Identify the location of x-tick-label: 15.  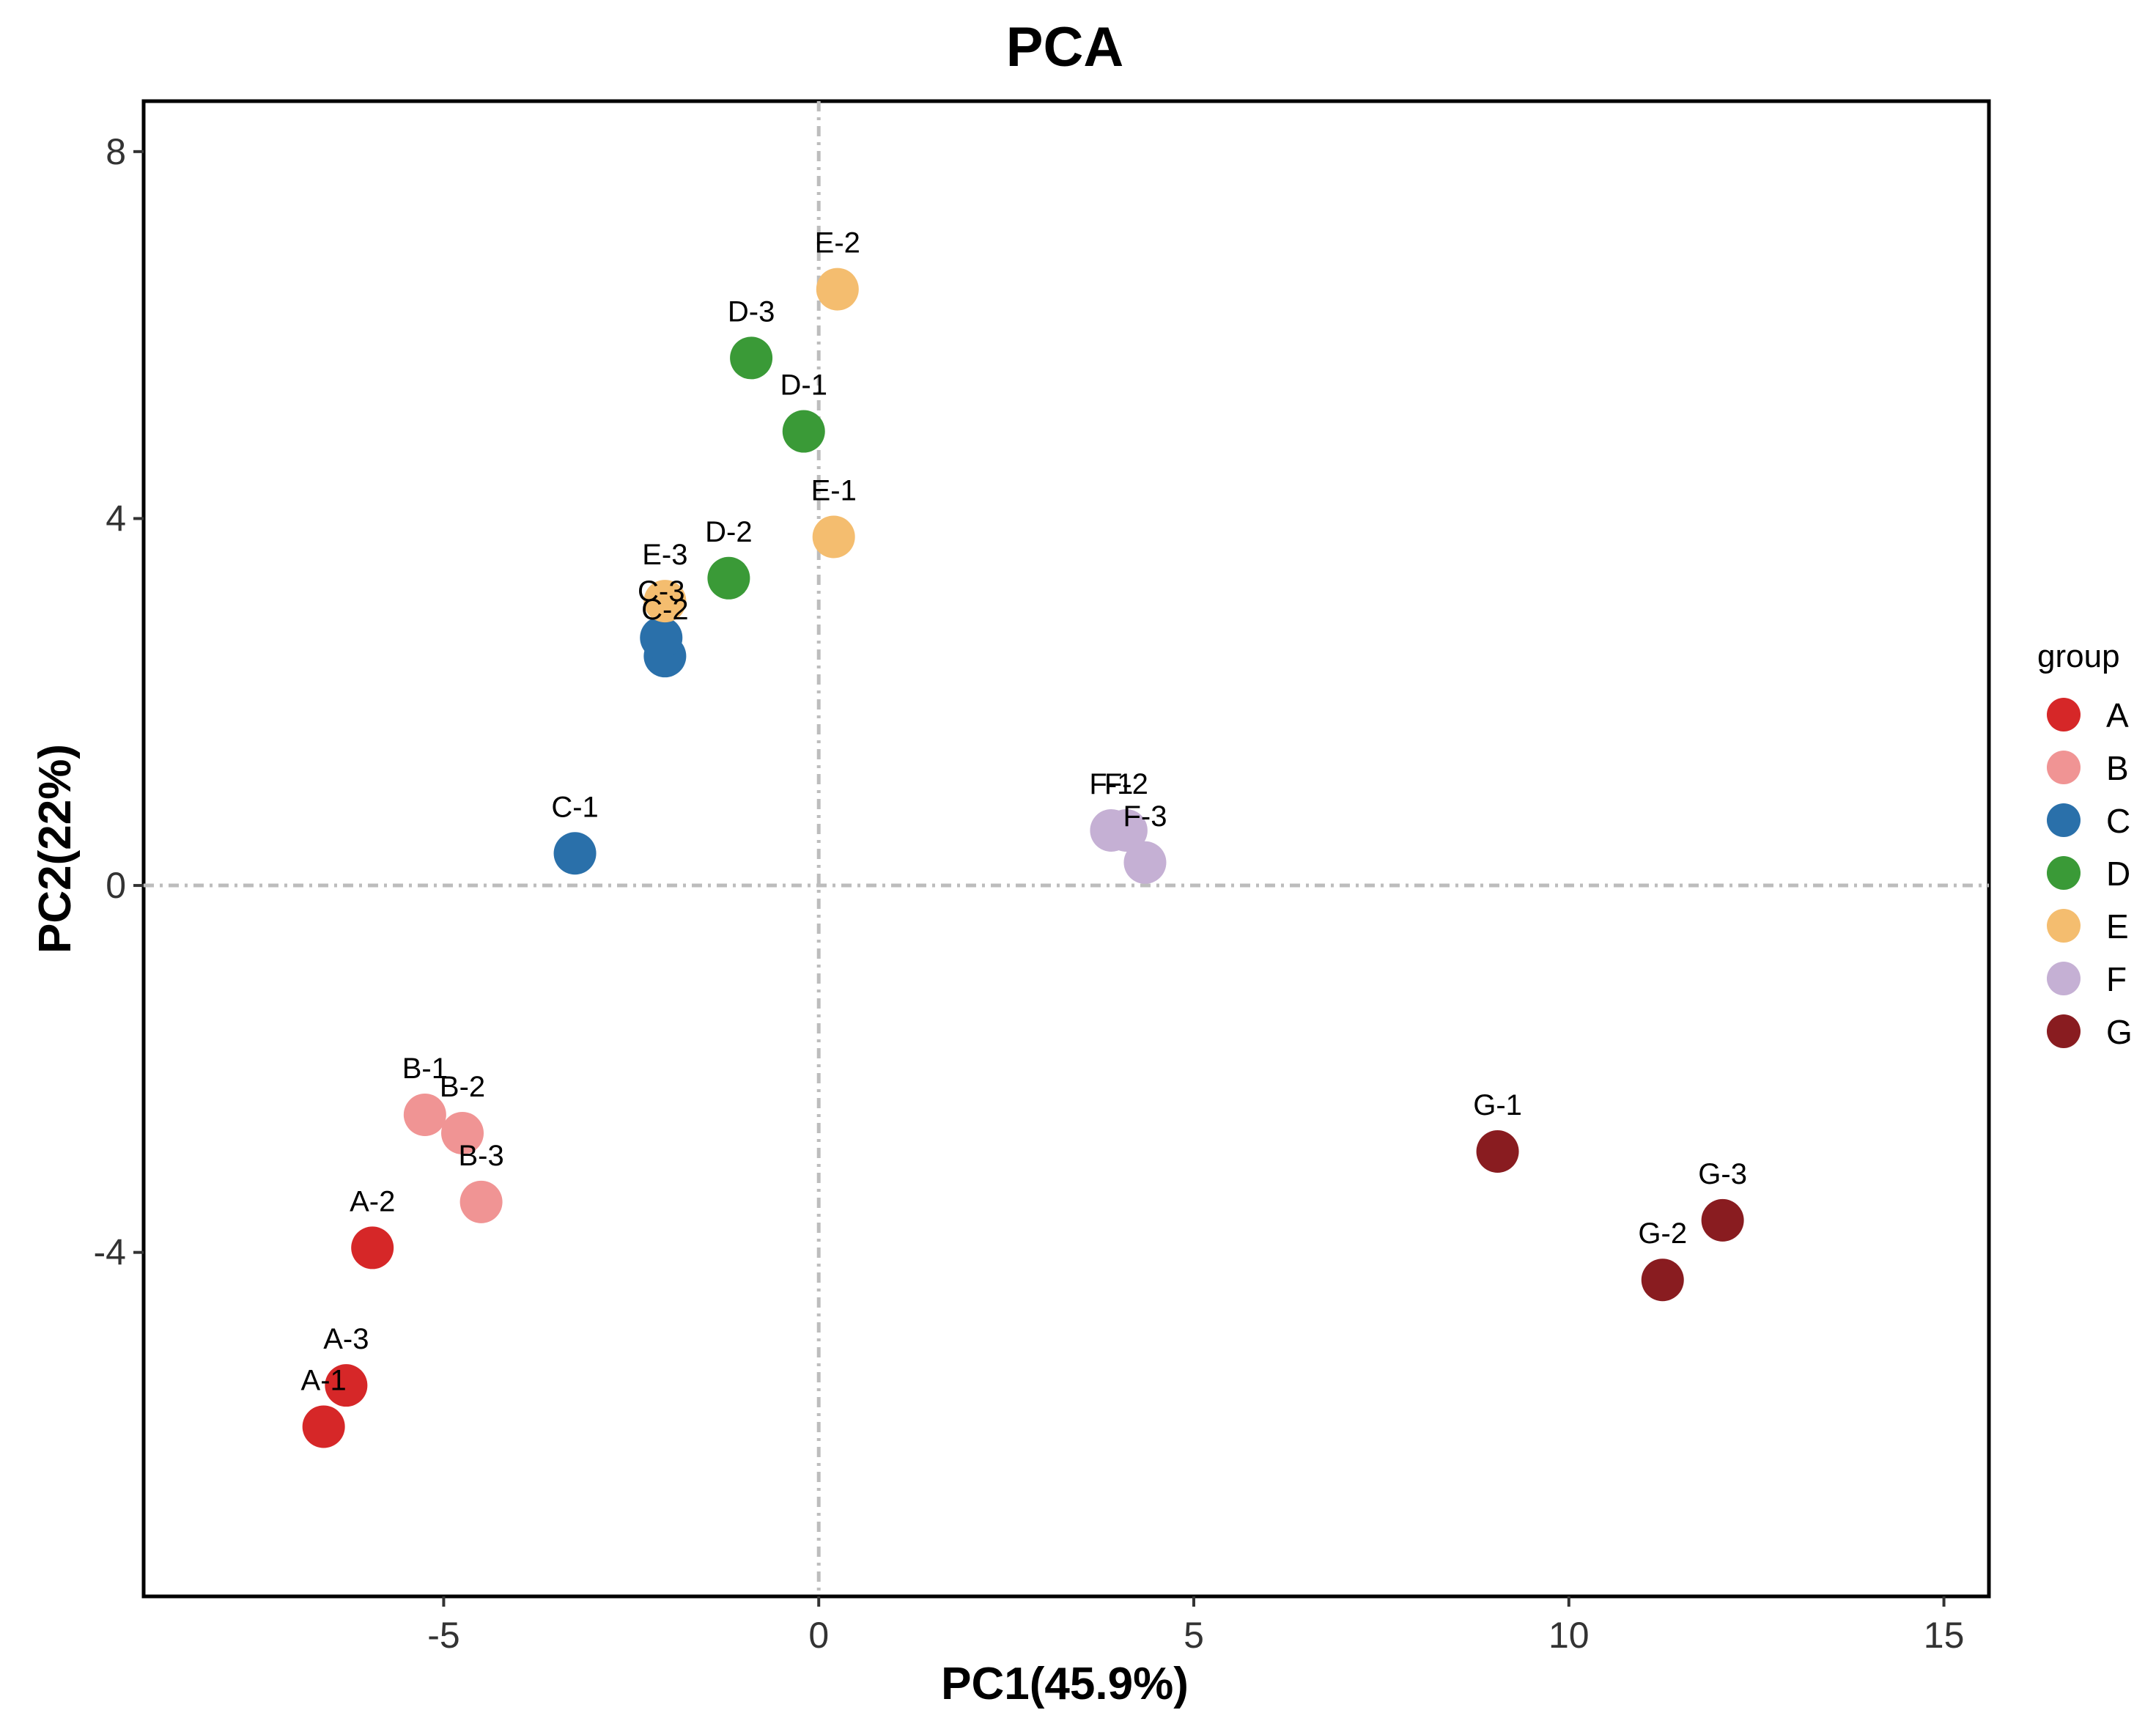
(1944, 1635).